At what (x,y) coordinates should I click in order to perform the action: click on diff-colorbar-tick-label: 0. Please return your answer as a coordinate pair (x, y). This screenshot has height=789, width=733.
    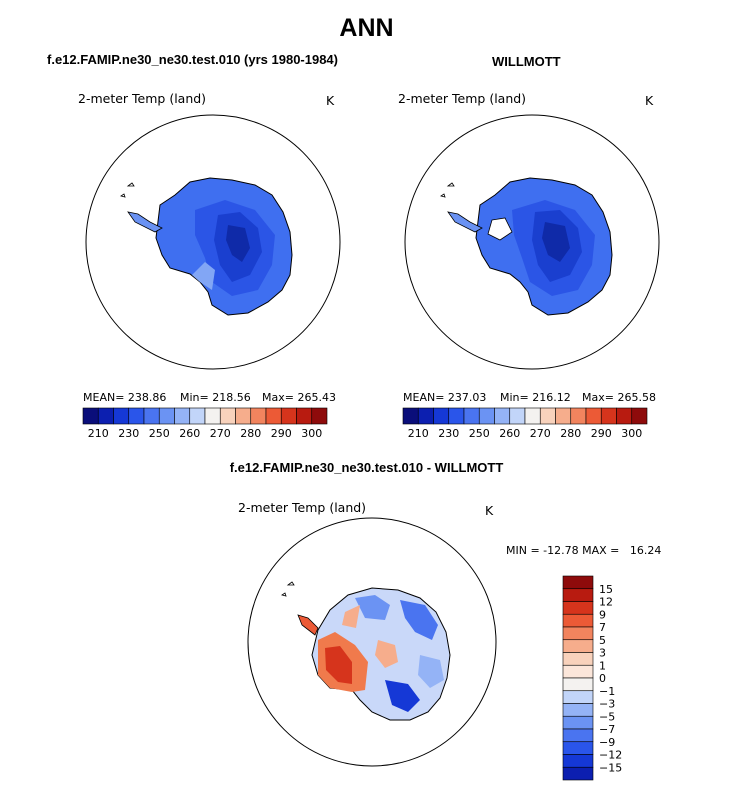
    Looking at the image, I should click on (602, 678).